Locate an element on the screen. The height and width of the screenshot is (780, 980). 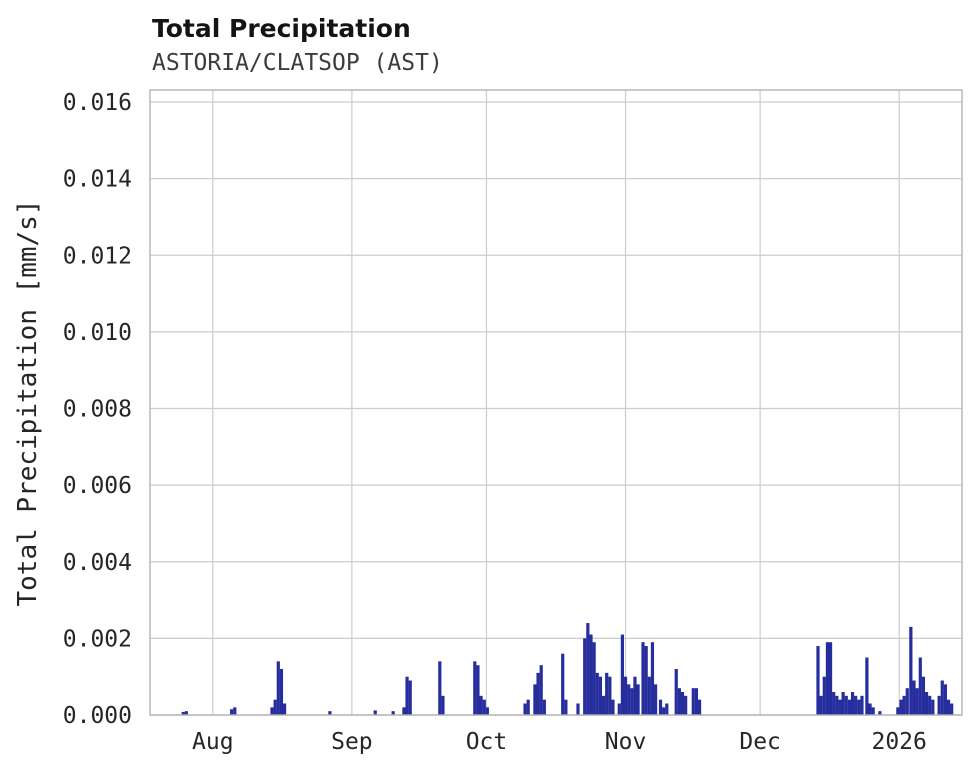
x-tick-label: Sep is located at coordinates (352, 742).